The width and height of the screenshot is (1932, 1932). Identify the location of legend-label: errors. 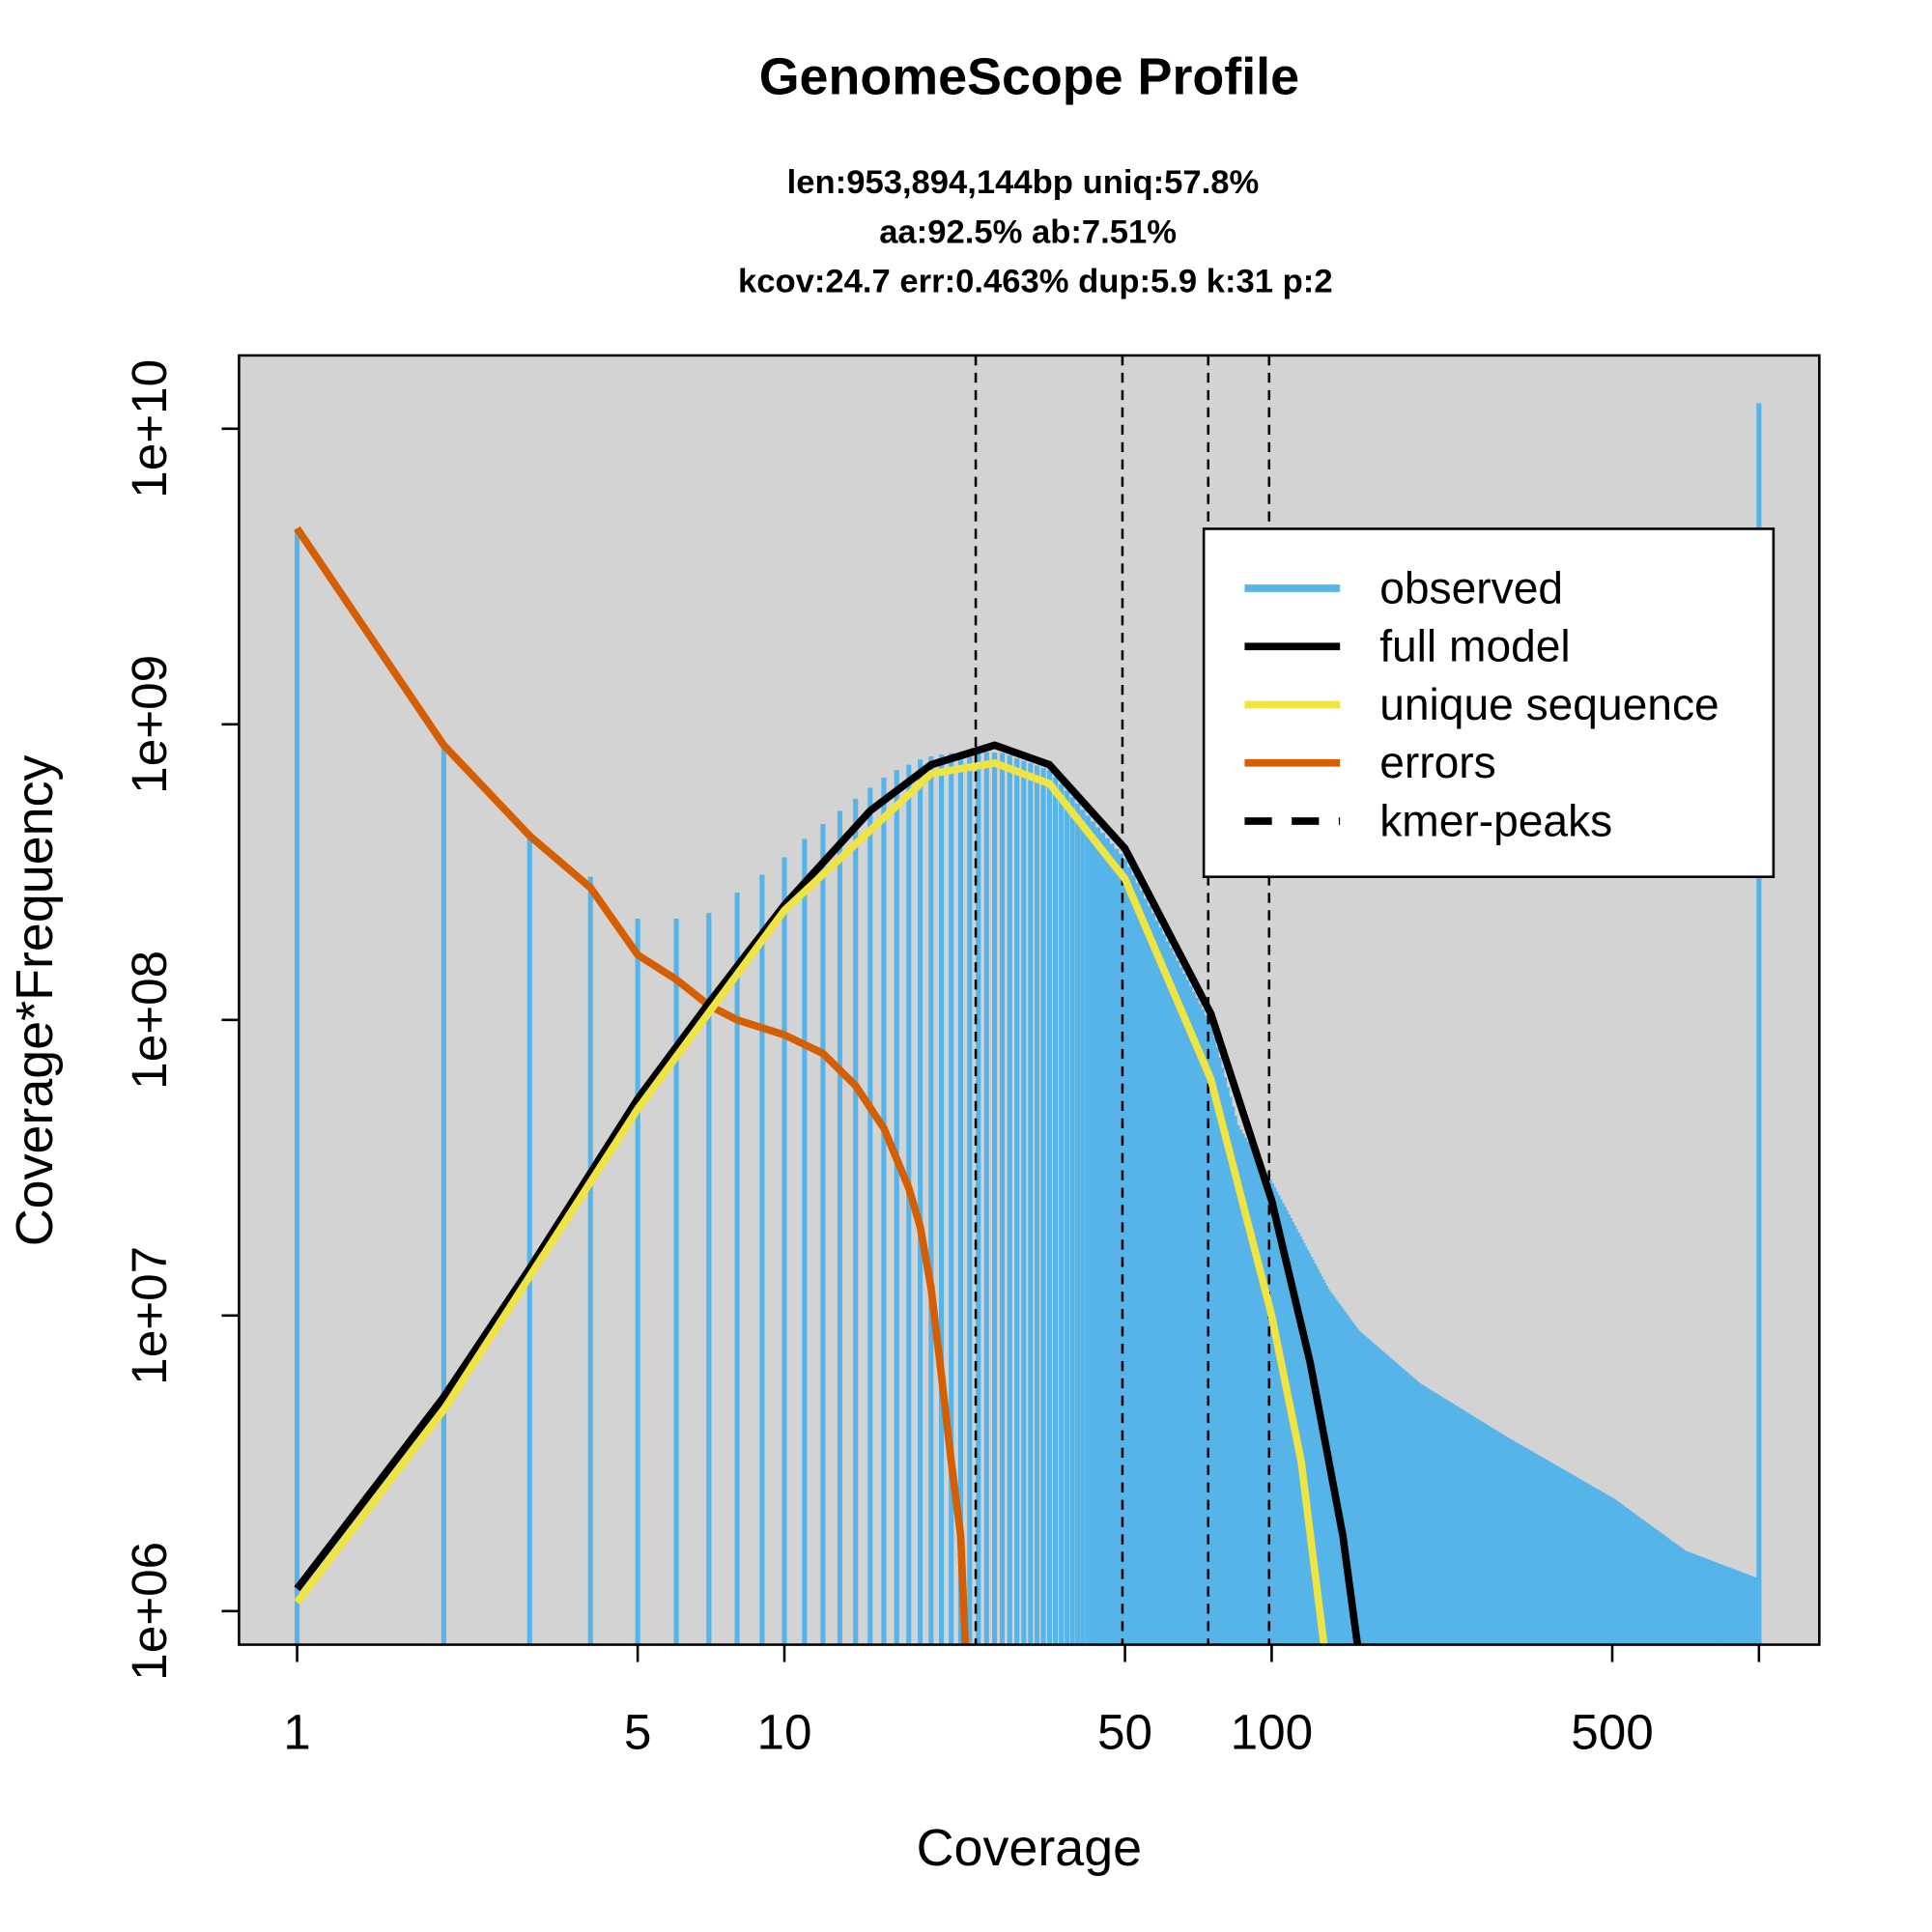
(1437, 762).